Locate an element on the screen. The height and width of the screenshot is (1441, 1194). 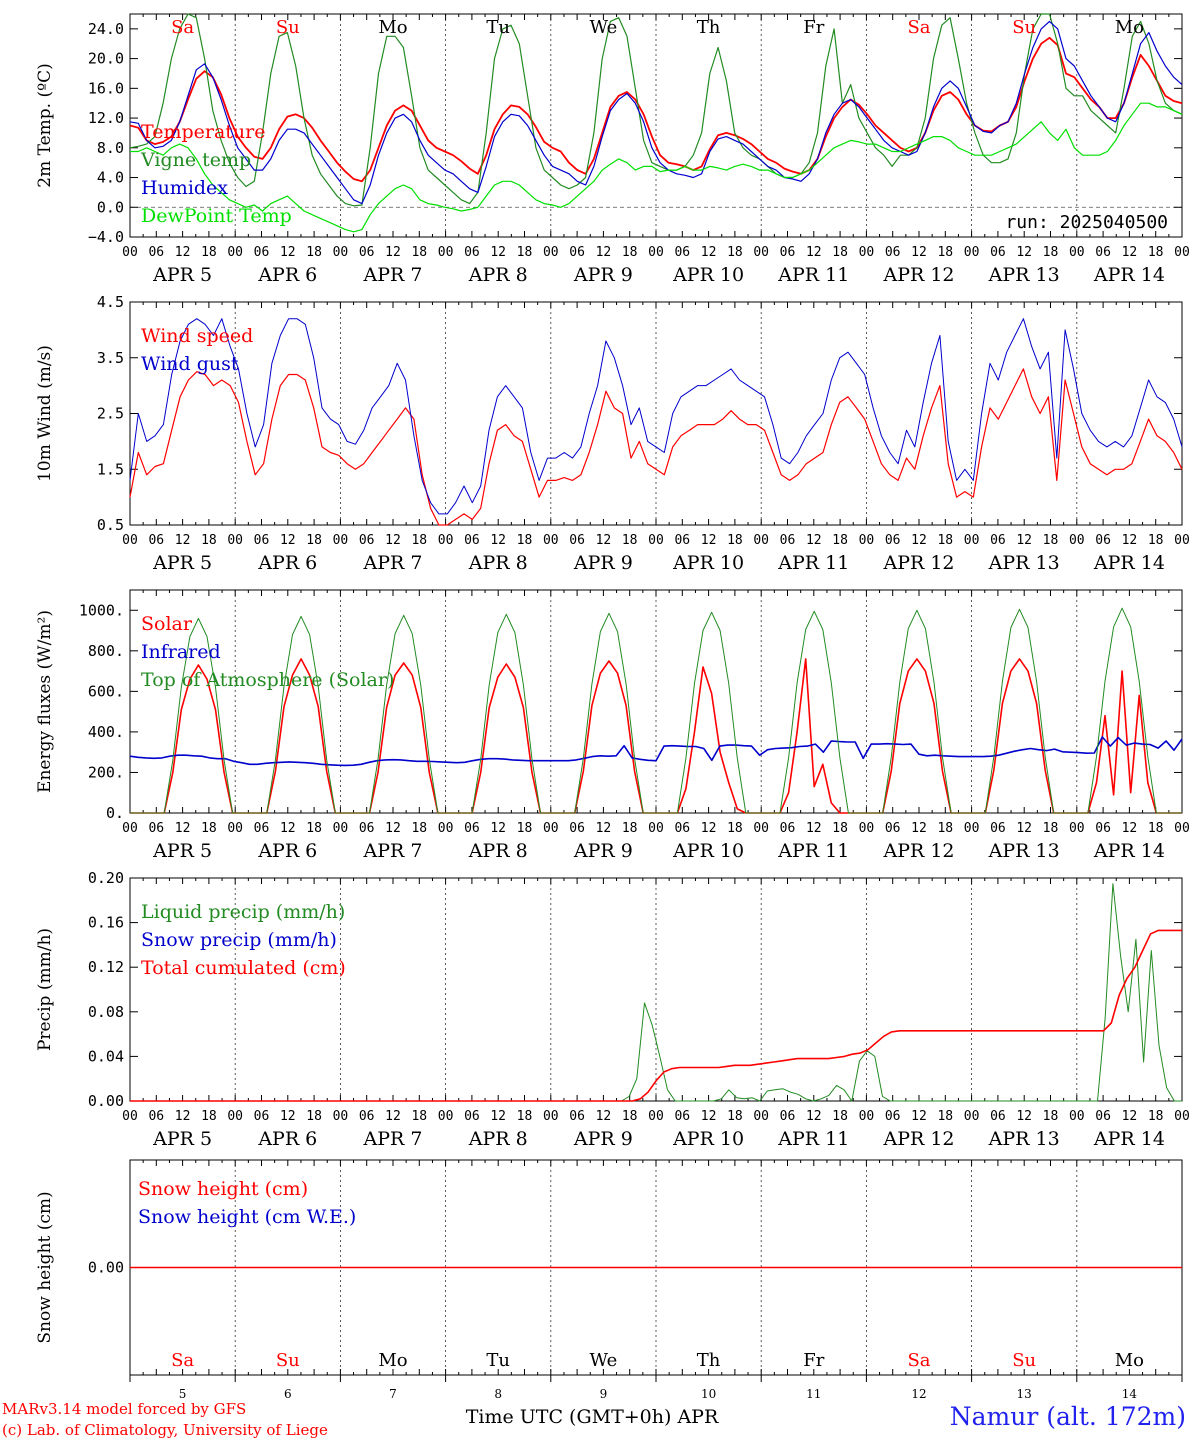
y-tick-label: 600. is located at coordinates (106, 691).